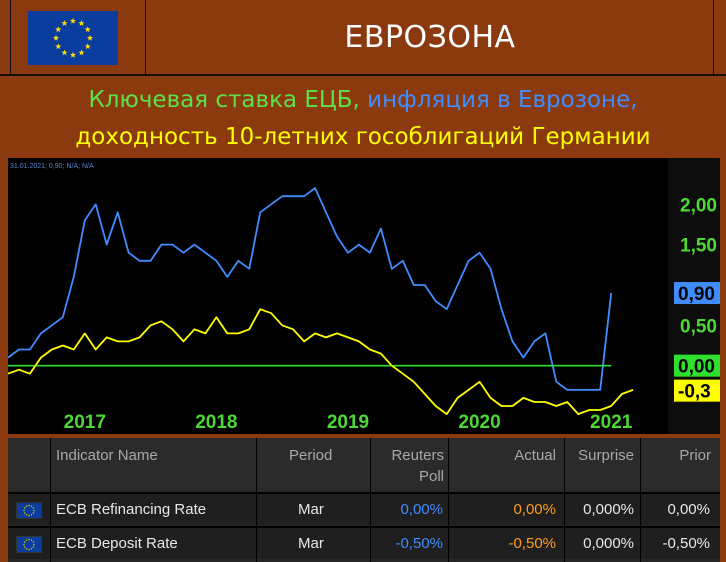 This screenshot has width=726, height=562. I want to click on page-title: ЕВРОЗОНА, so click(430, 37).